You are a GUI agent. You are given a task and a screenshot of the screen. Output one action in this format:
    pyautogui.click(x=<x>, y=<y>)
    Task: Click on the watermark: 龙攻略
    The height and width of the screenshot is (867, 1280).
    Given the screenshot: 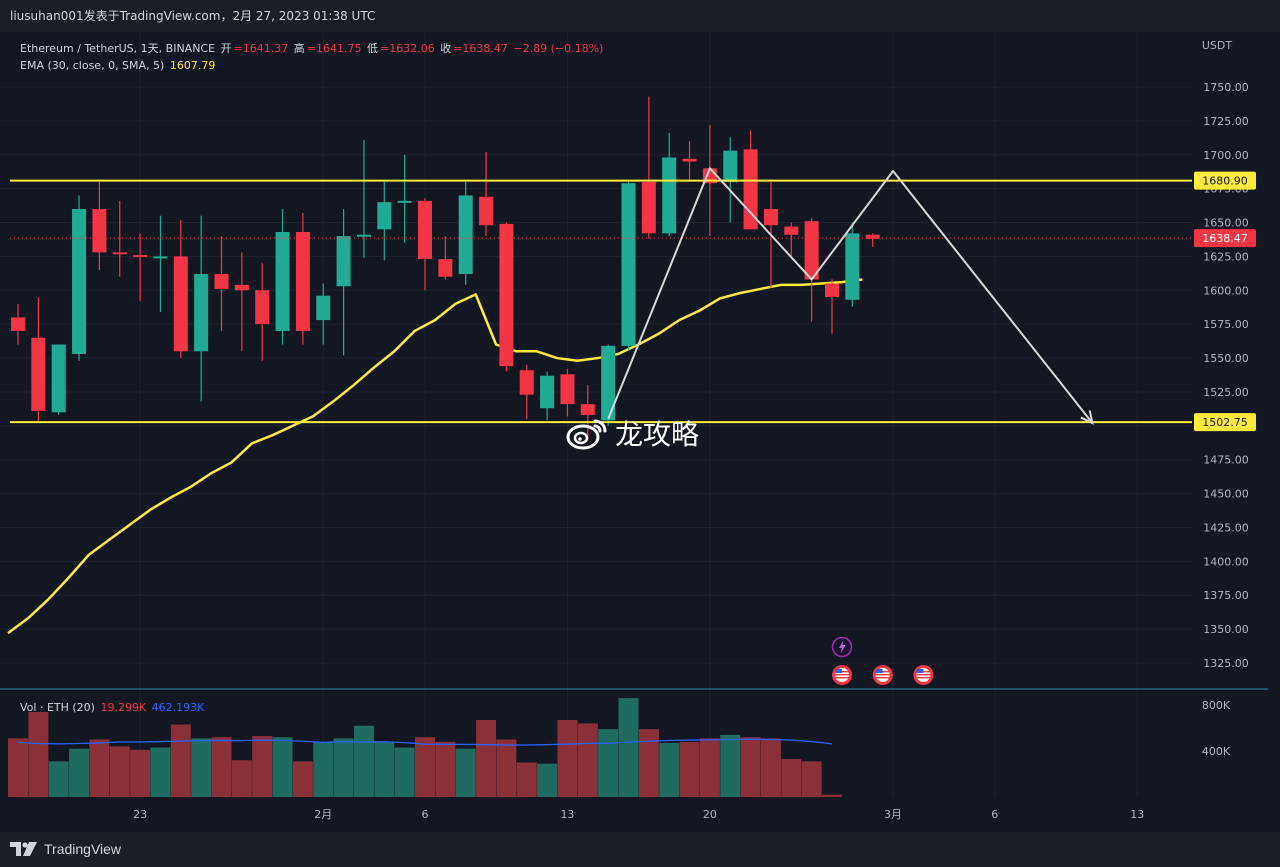 What is the action you would take?
    pyautogui.click(x=632, y=433)
    